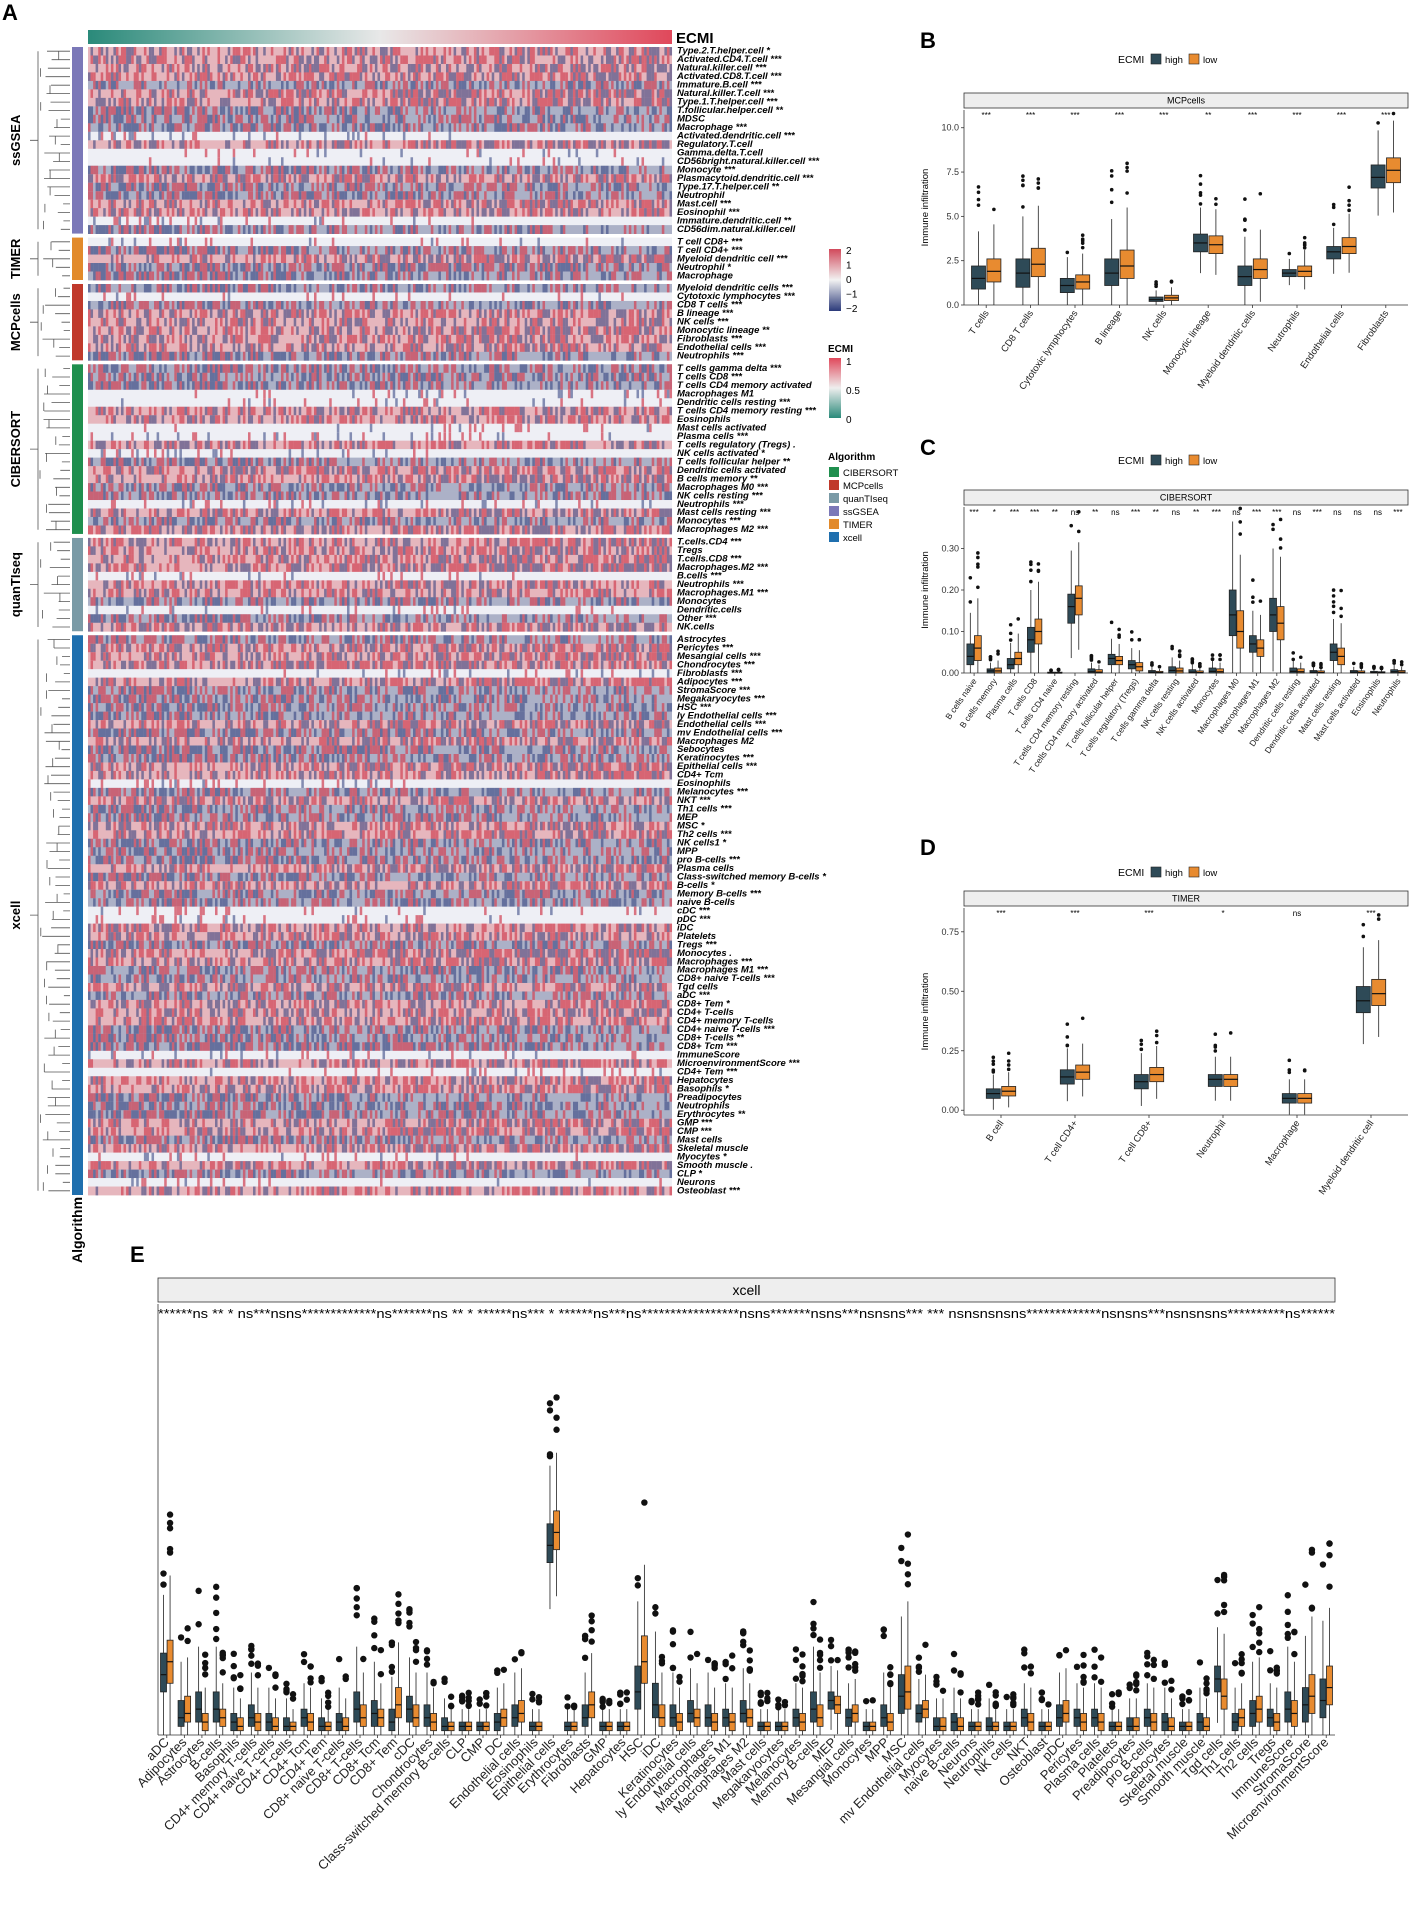 This screenshot has height=1925, width=1418. Describe the element at coordinates (418, 127) in the screenshot. I see `heatmap-row: Macrophage ***` at that location.